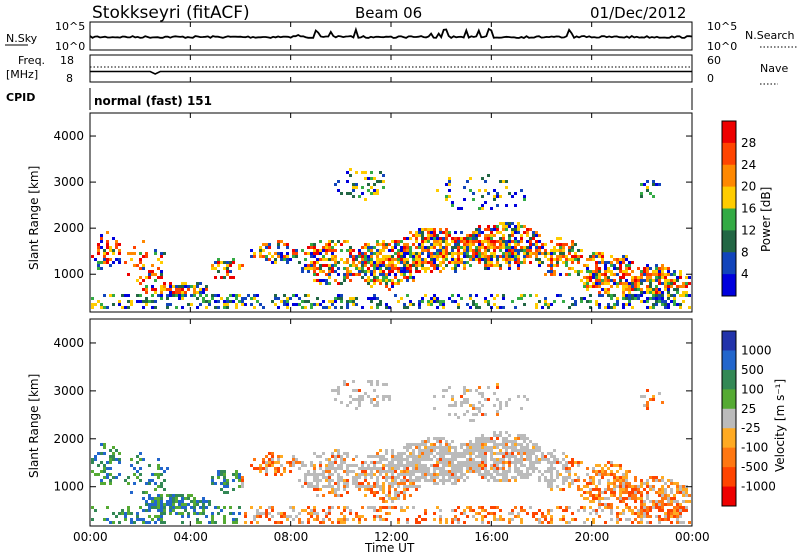  I want to click on x-tick-label: 20:00, so click(592, 537).